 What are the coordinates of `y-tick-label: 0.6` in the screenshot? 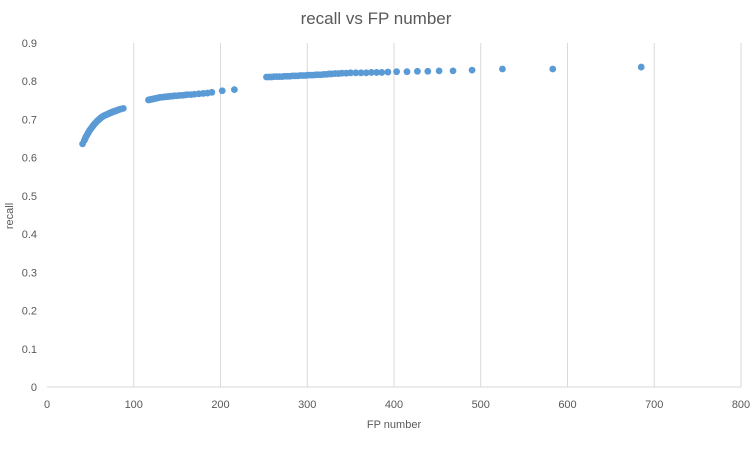 It's located at (29, 159).